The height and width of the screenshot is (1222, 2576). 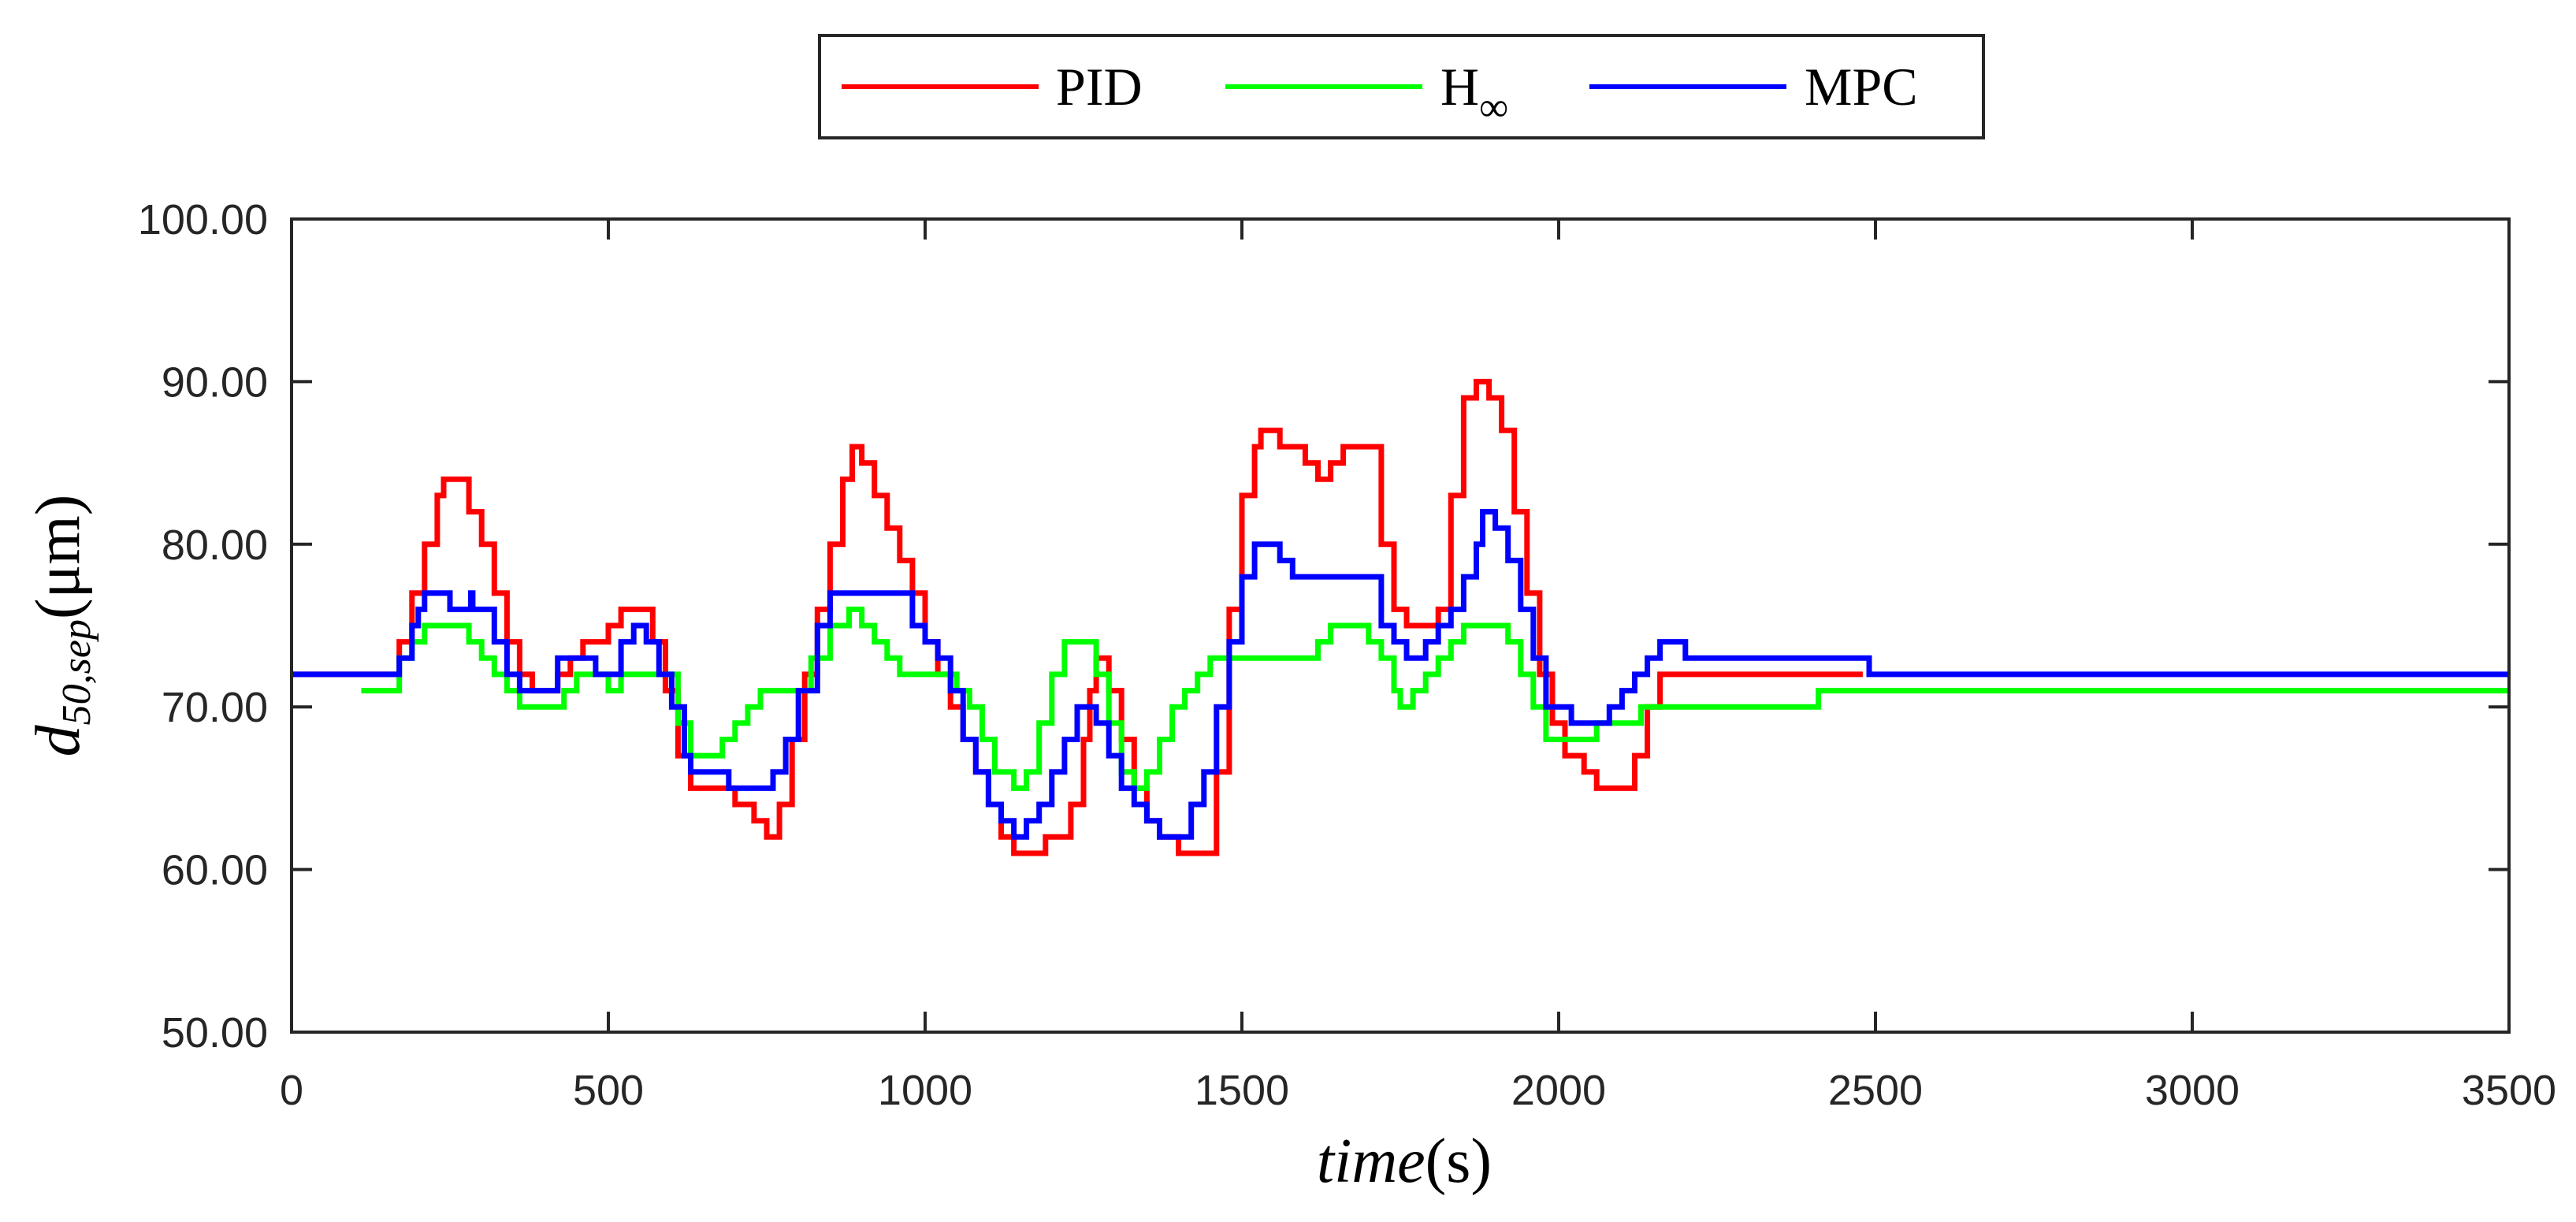 I want to click on y-axis-label-main: d, so click(x=58, y=740).